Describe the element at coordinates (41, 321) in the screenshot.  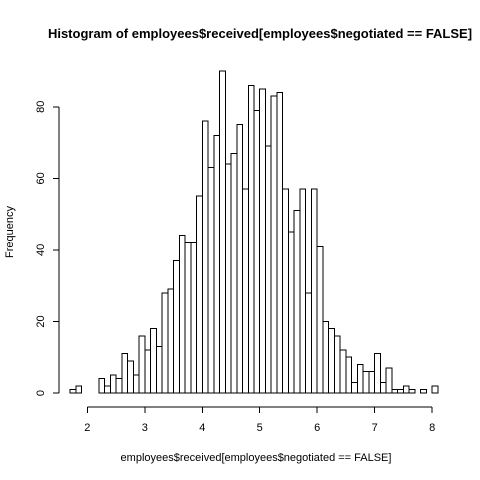
I see `y-tick-label: 20` at that location.